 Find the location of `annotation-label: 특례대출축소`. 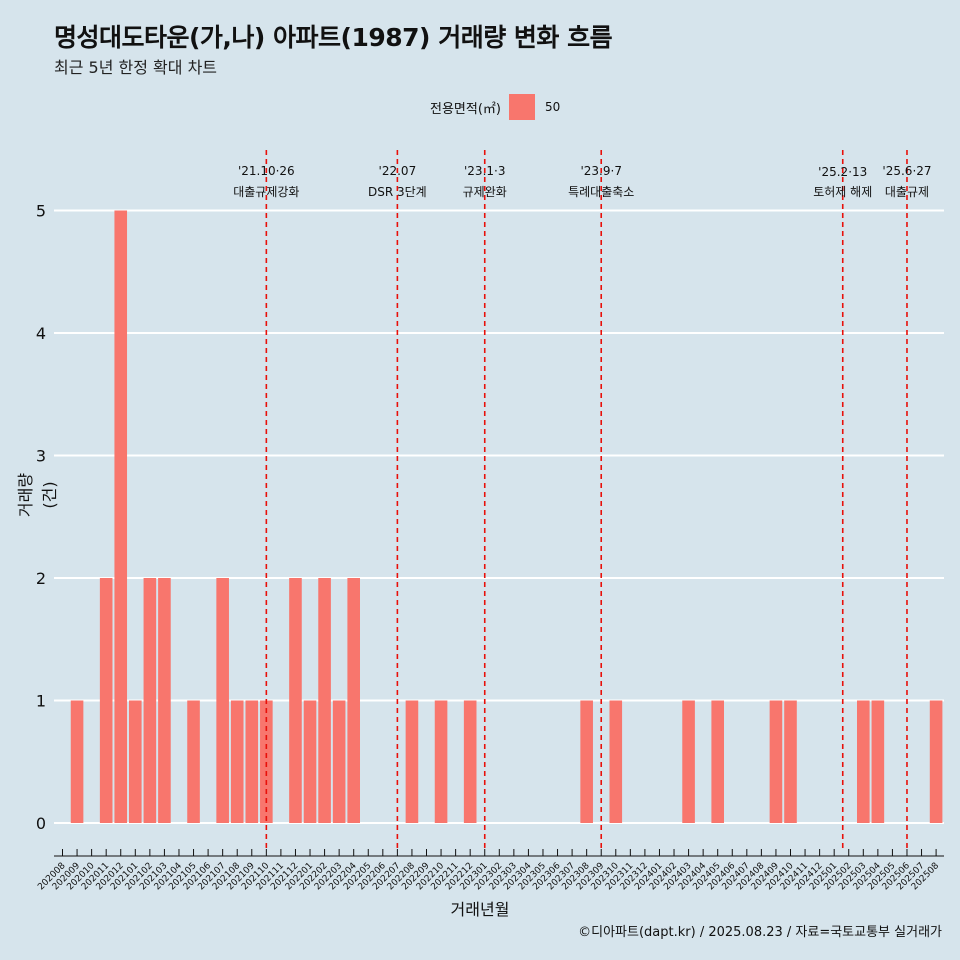

annotation-label: 특례대출축소 is located at coordinates (601, 192).